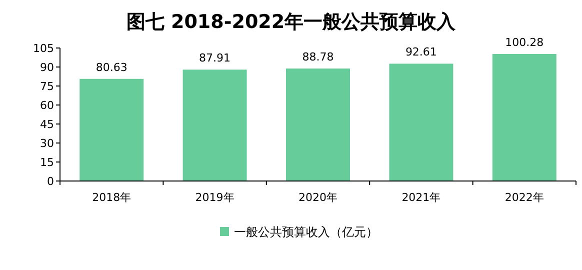 The width and height of the screenshot is (582, 270). I want to click on y-tick-label: 75, so click(47, 86).